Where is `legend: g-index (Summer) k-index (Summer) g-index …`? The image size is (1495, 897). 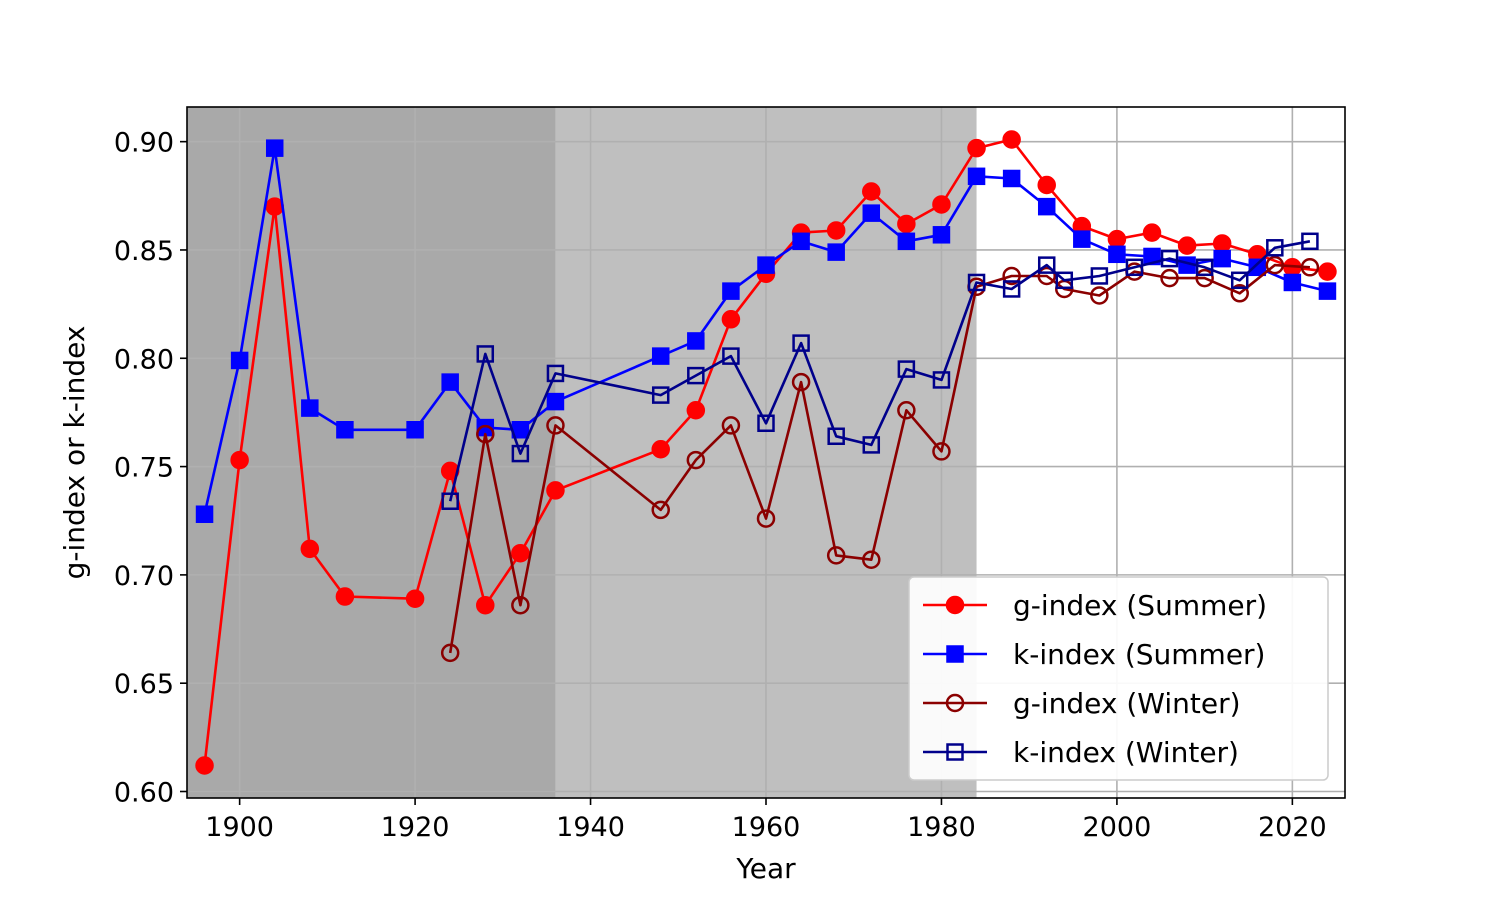 legend: g-index (Summer) k-index (Summer) g-index … is located at coordinates (1118, 678).